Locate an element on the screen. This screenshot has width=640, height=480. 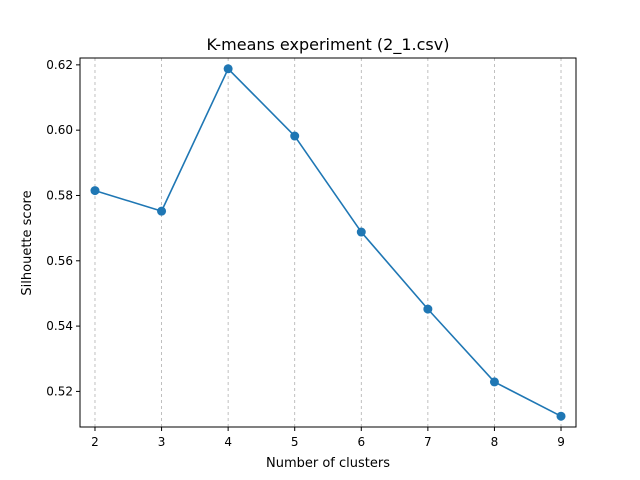
x-axis-ticks: 2 3 4 5 6 7 8 9 is located at coordinates (328, 438).